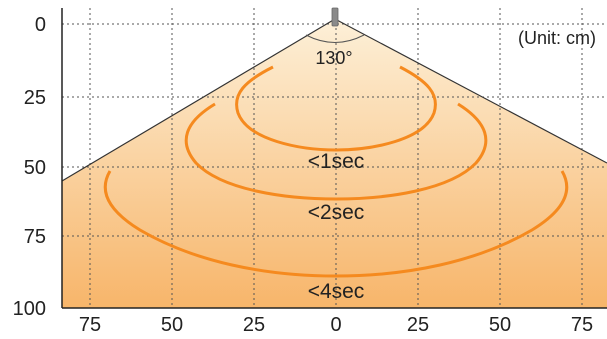 This screenshot has height=339, width=607. What do you see at coordinates (557, 38) in the screenshot?
I see `unit-label: (Unit: cm)` at bounding box center [557, 38].